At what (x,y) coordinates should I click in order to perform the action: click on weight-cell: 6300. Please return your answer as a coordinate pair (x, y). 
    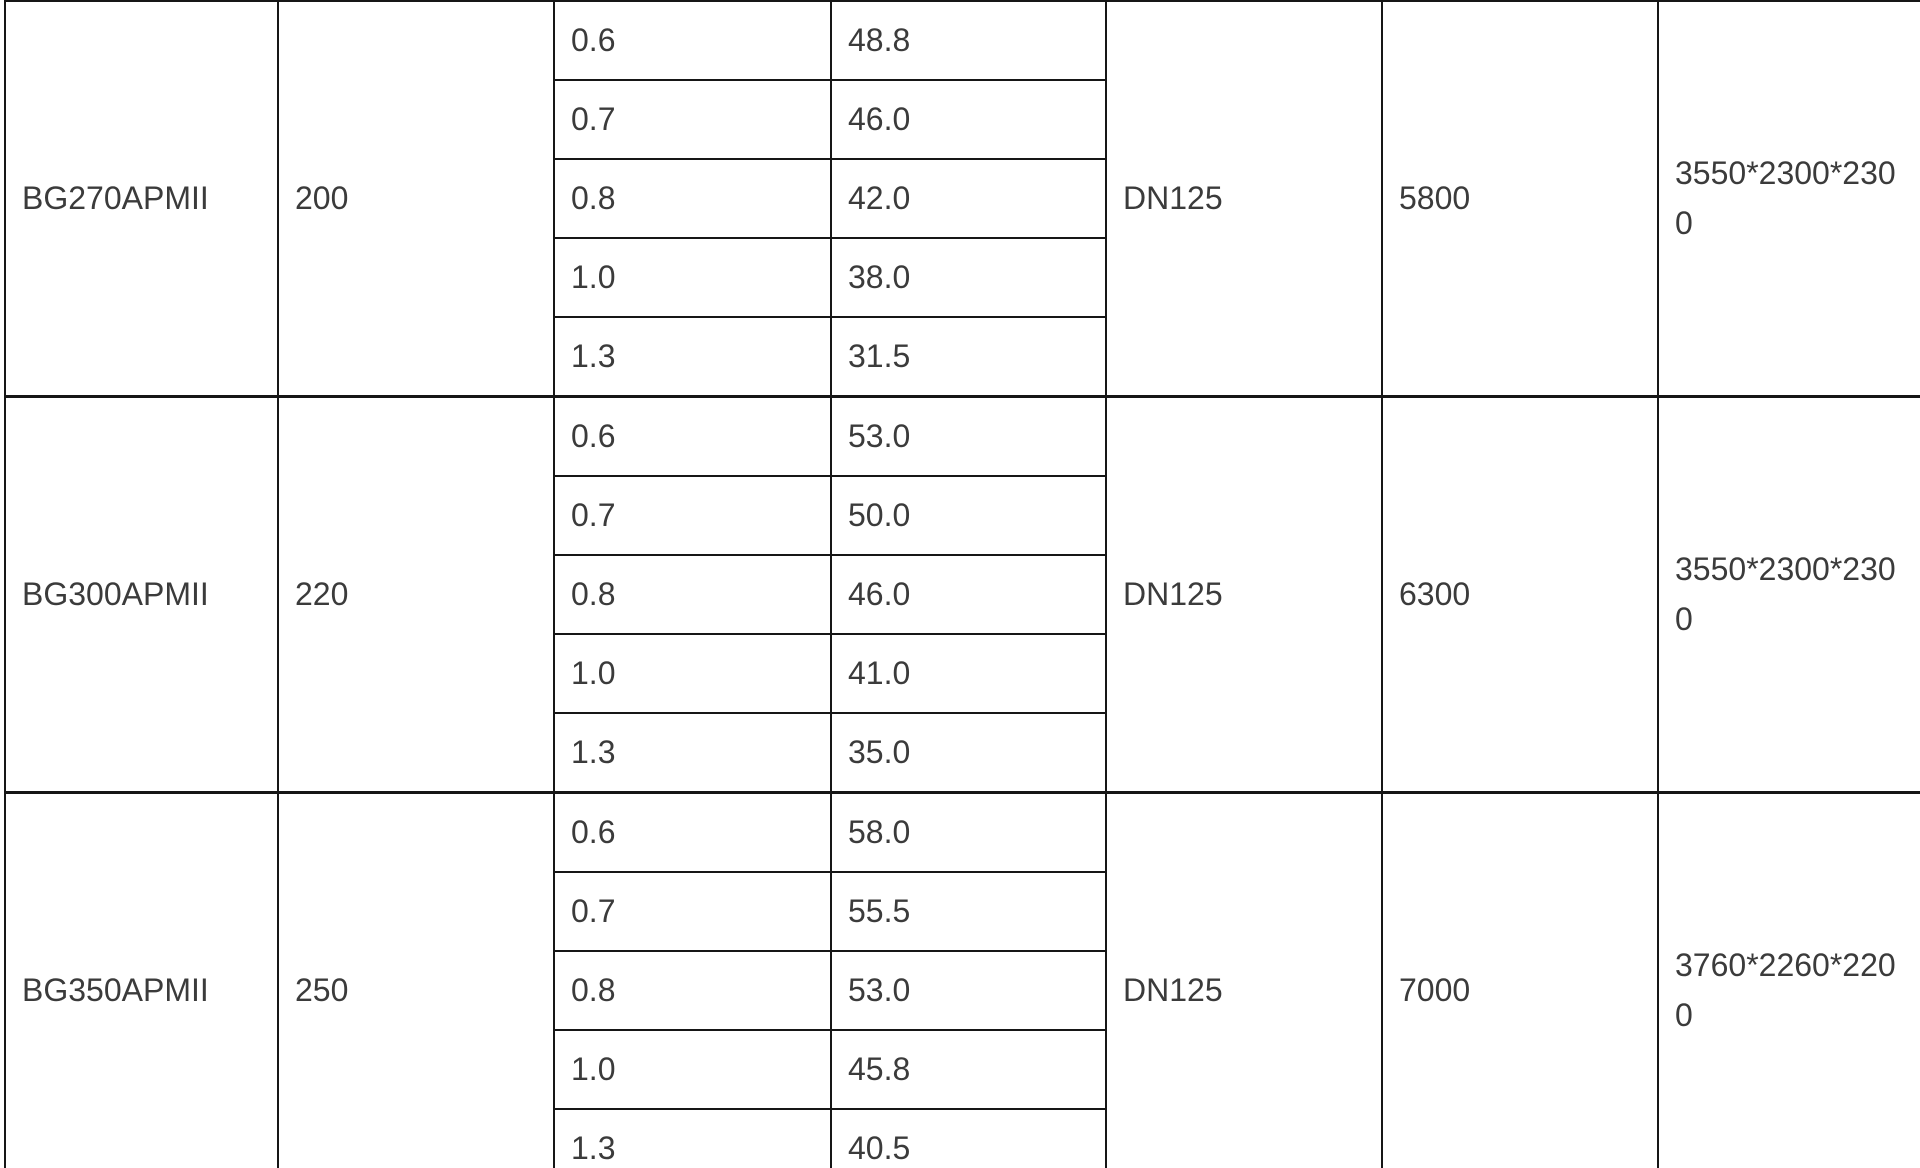
    Looking at the image, I should click on (1520, 594).